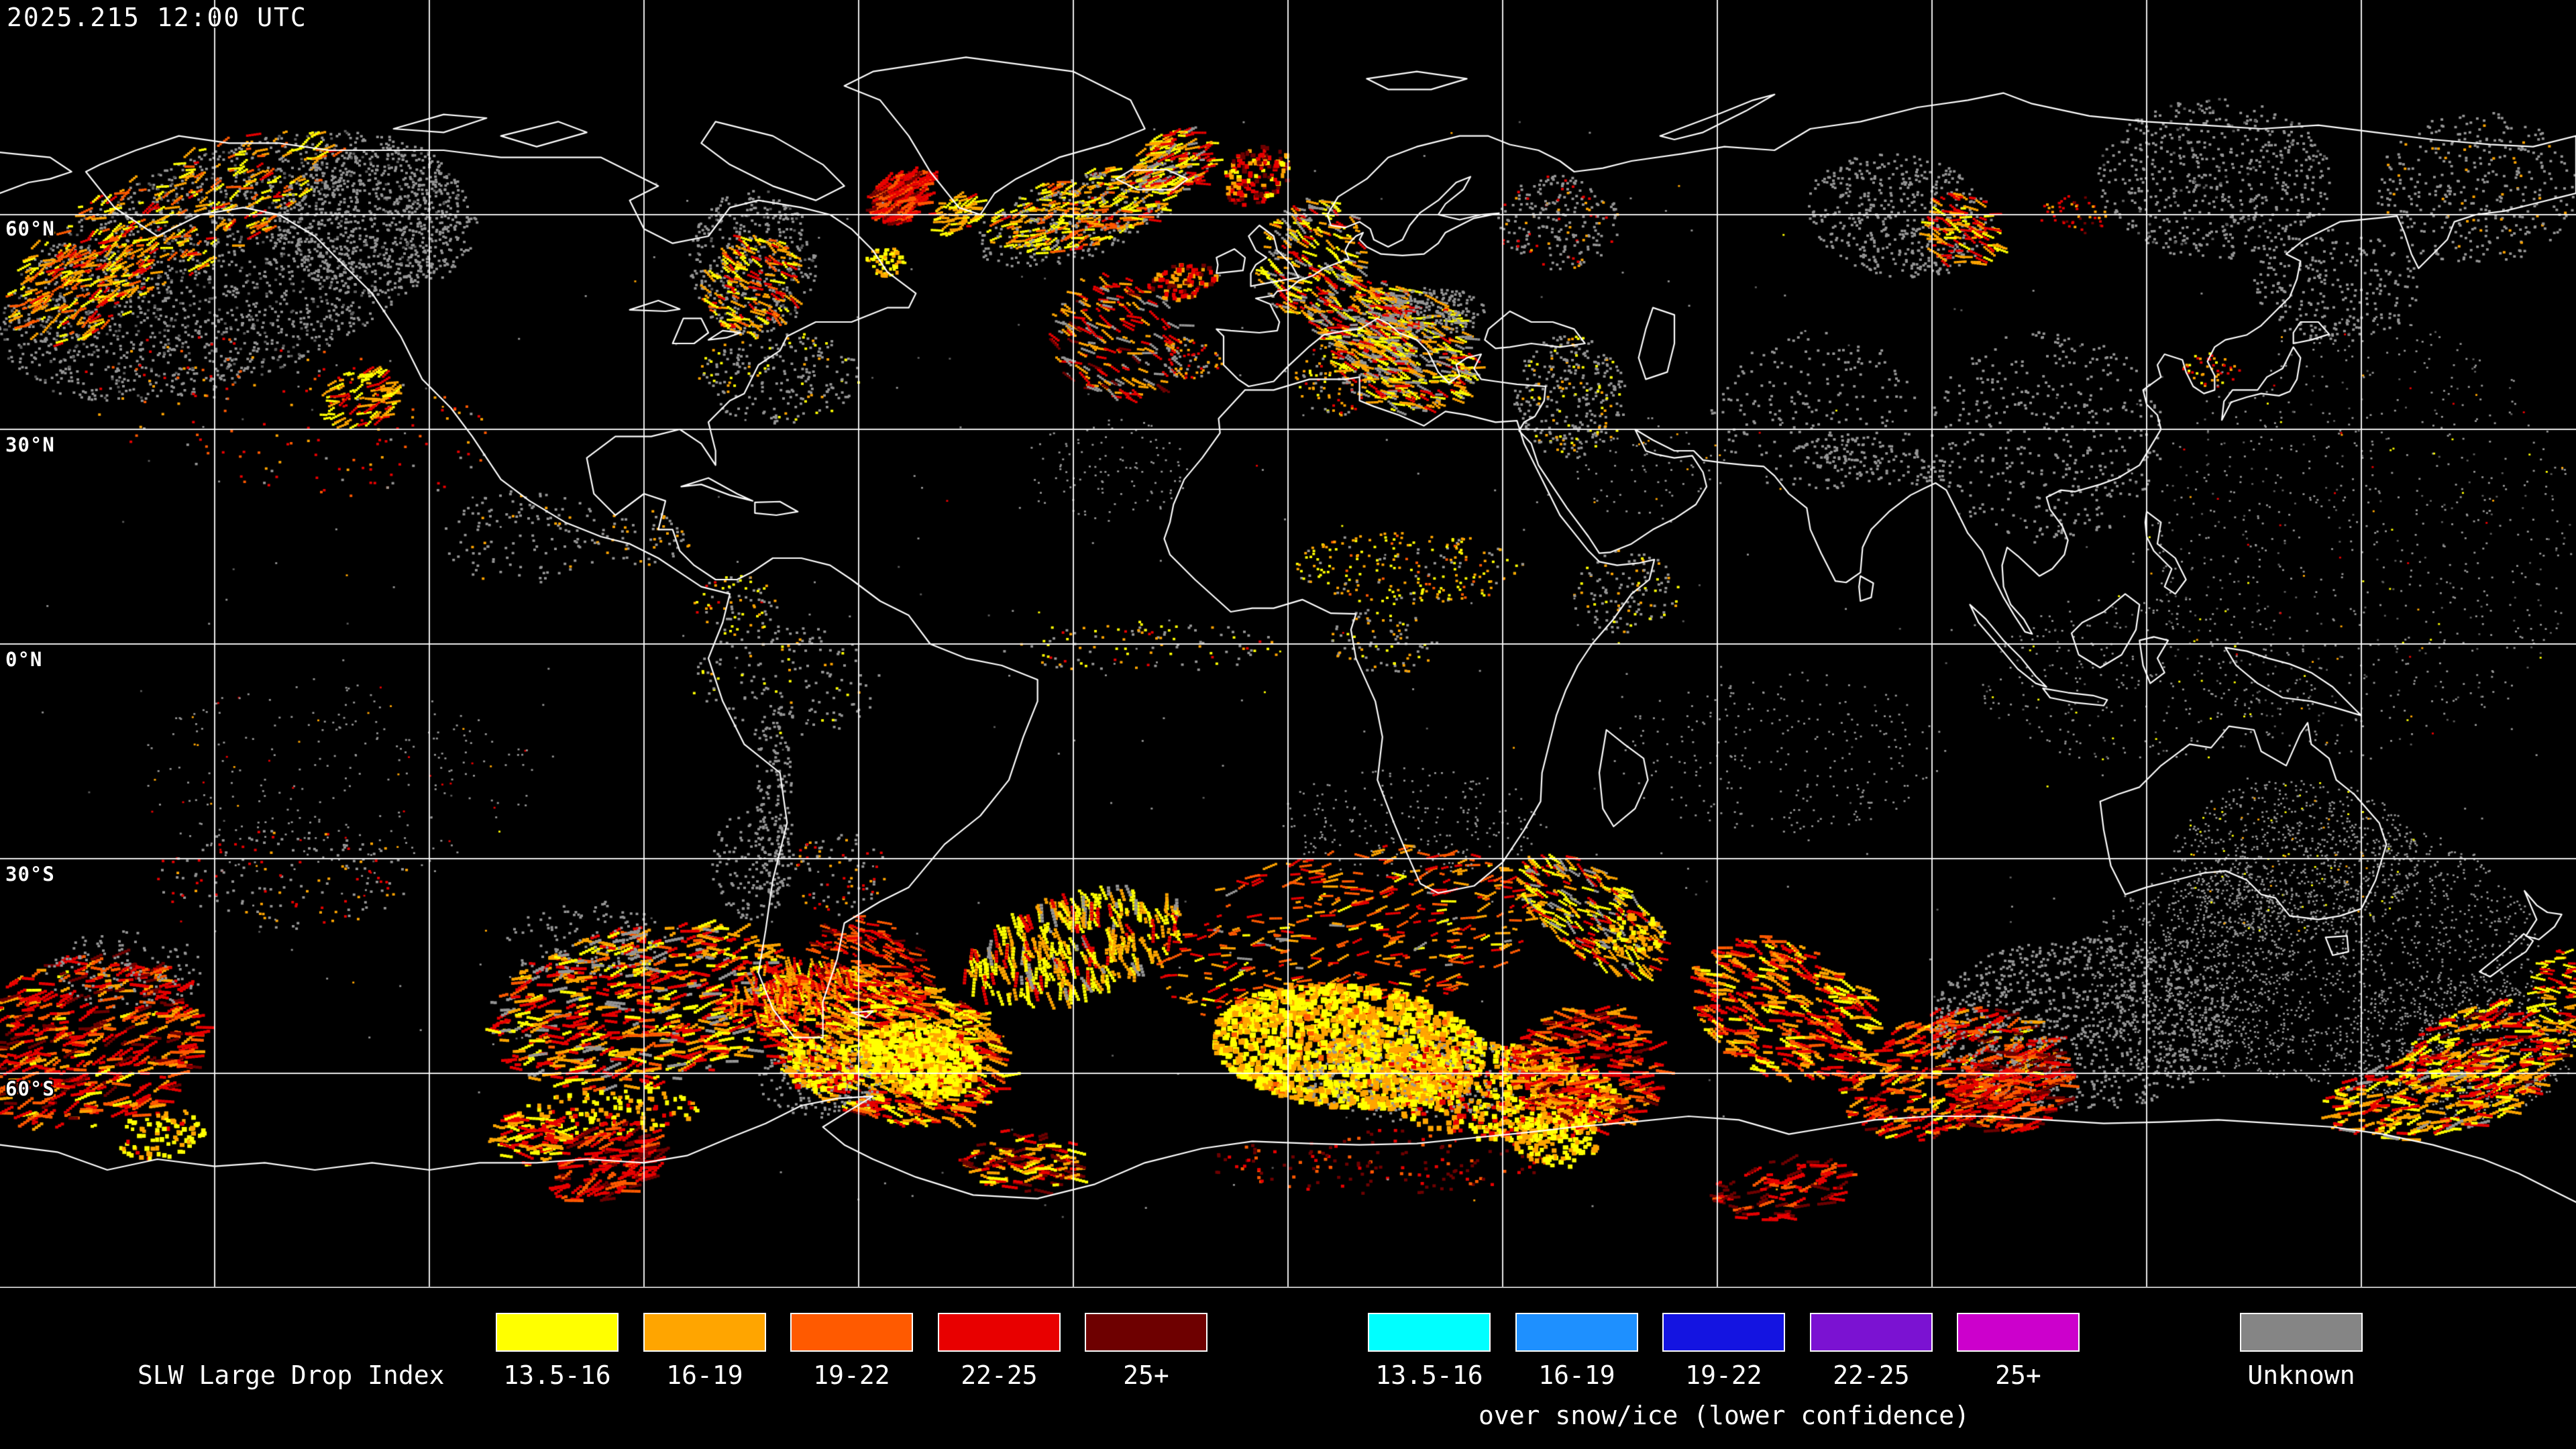 This screenshot has height=1449, width=2576. Describe the element at coordinates (1146, 1375) in the screenshot. I see `legend-label-warm-25plus: 25+` at that location.